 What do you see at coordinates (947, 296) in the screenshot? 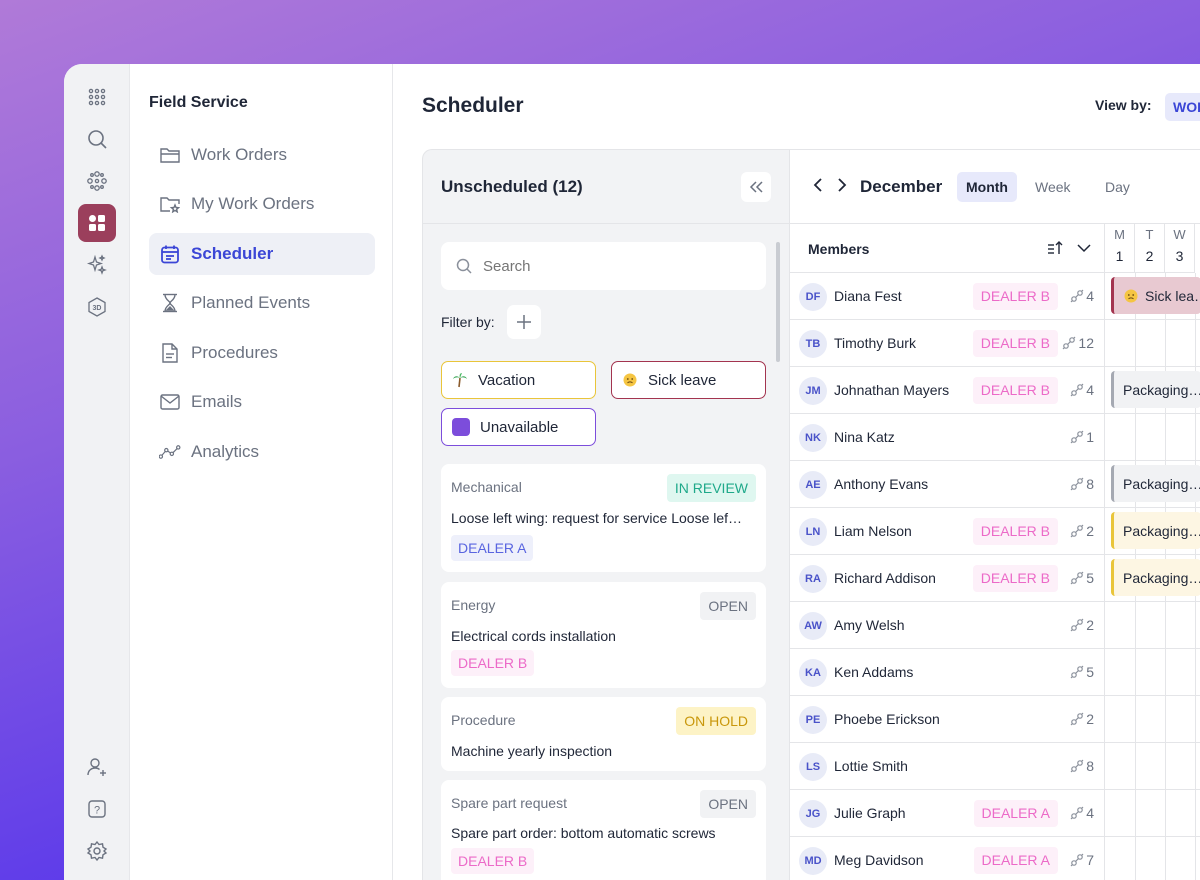
I see `member-row: DF Diana Fest DEALER B 4` at bounding box center [947, 296].